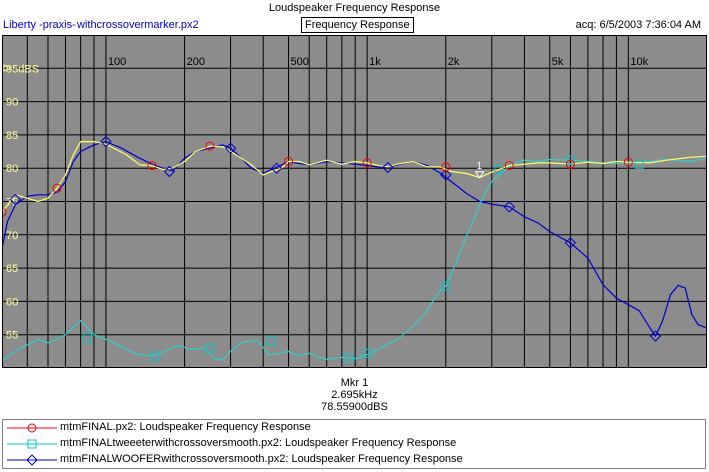  Describe the element at coordinates (22, 69) in the screenshot. I see `y-tick-label: 95dBS` at that location.